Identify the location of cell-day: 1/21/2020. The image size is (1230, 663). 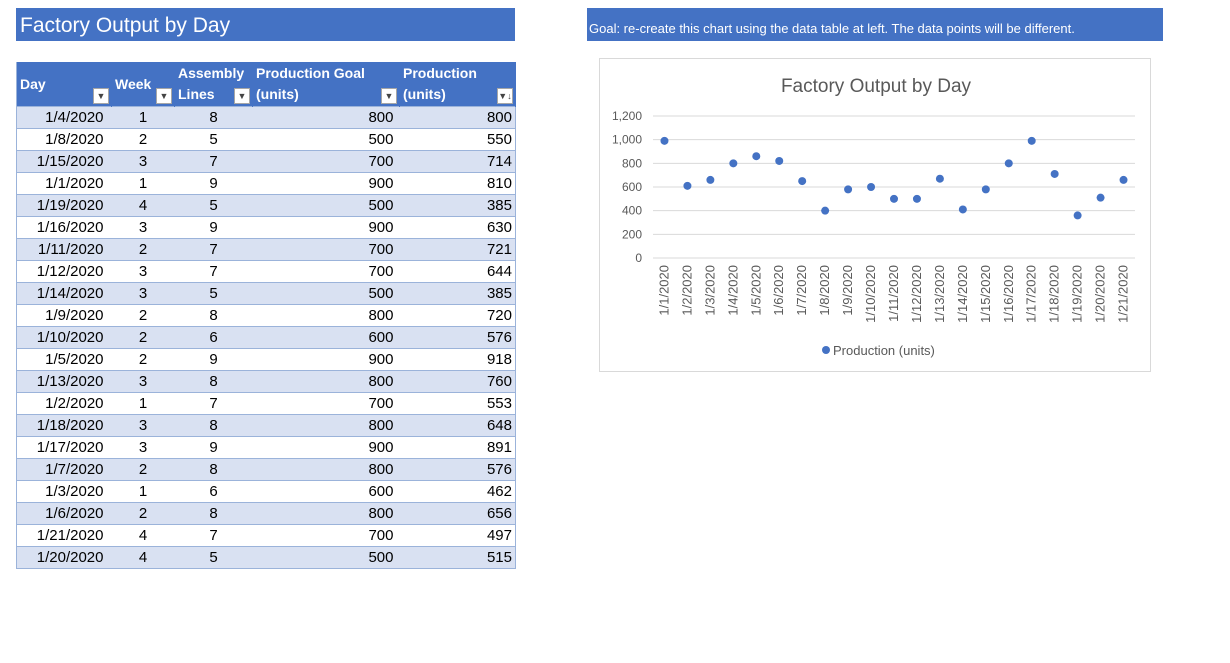
(64, 535).